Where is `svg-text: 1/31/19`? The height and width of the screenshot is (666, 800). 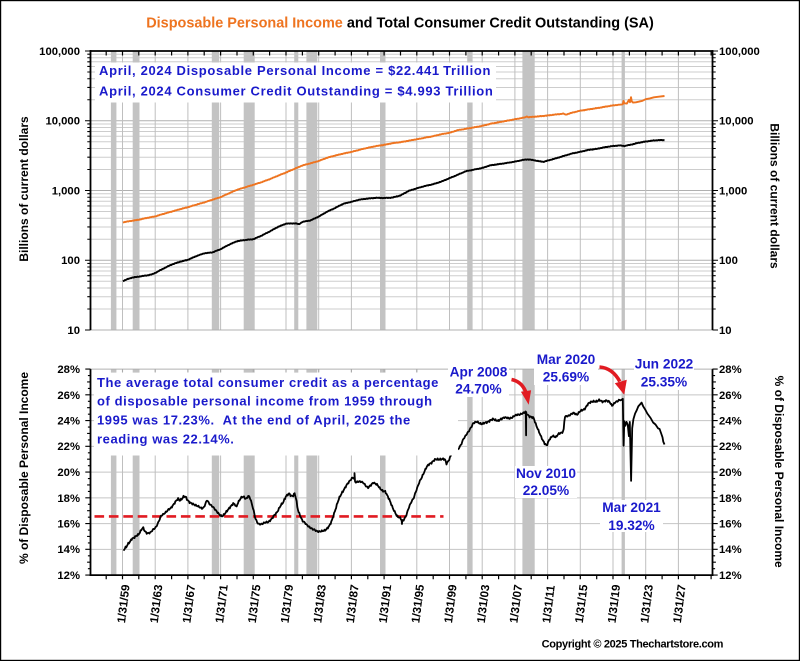 svg-text: 1/31/19 is located at coordinates (615, 603).